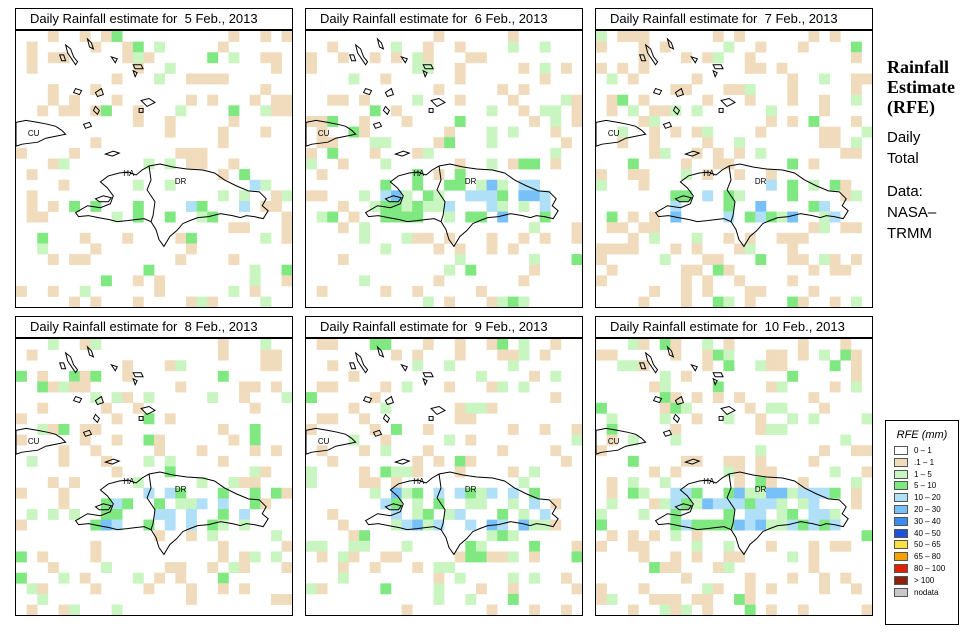 The width and height of the screenshot is (971, 635). Describe the element at coordinates (926, 592) in the screenshot. I see `legend-label: nodata` at that location.